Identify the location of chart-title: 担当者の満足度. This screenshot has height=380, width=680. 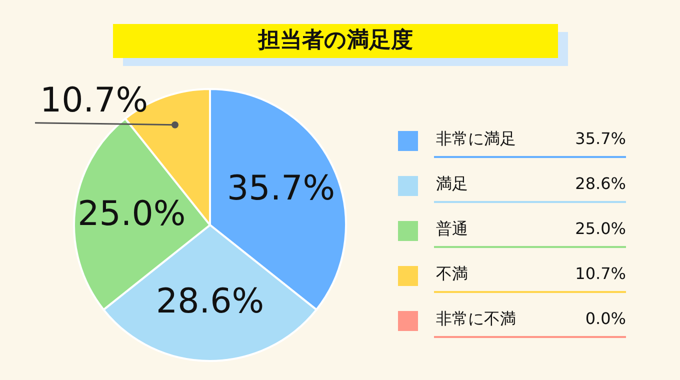
(335, 41).